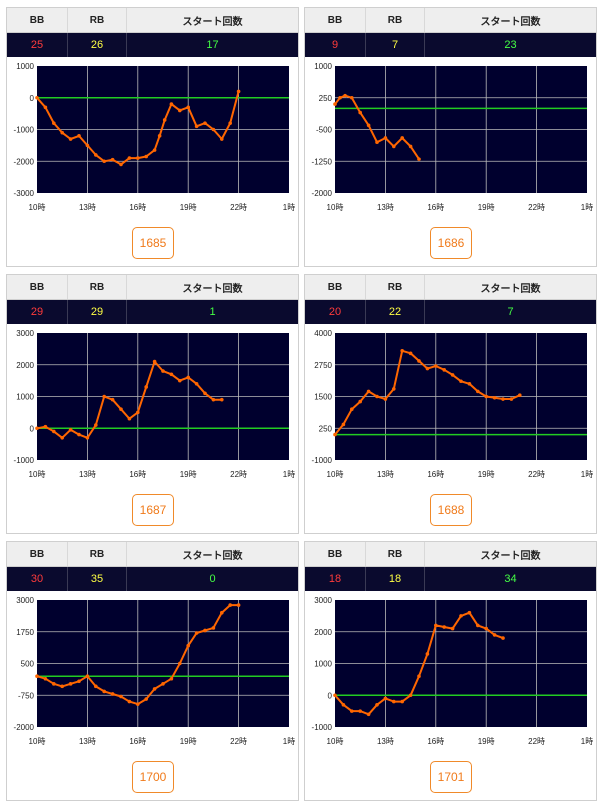 This screenshot has height=808, width=600. I want to click on y-tick-label: 1750, so click(25, 632).